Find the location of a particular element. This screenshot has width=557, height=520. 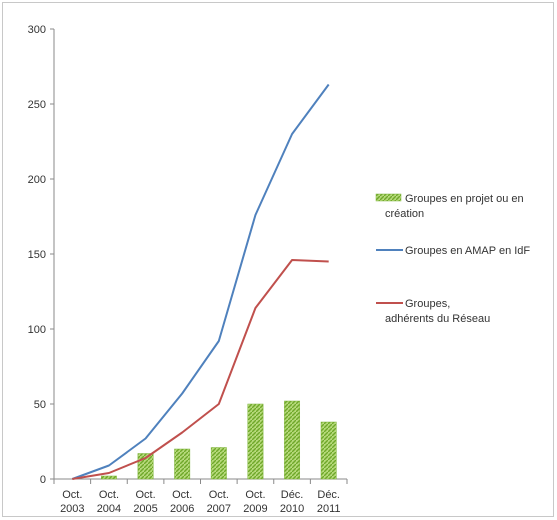

x-tick-label: Déc. 2010 is located at coordinates (292, 502).